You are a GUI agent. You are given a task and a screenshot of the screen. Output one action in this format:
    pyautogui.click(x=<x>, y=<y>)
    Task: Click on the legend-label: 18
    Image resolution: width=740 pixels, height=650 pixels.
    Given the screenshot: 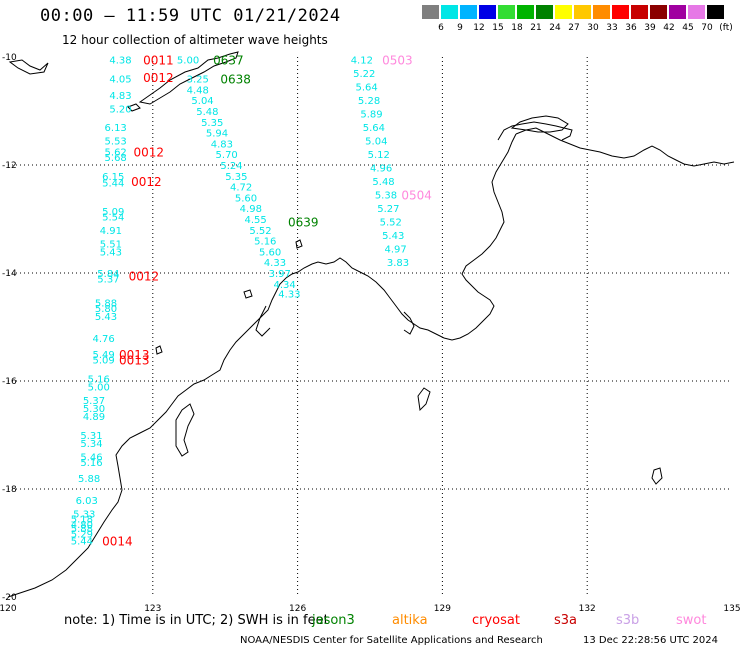 What is the action you would take?
    pyautogui.click(x=517, y=28)
    